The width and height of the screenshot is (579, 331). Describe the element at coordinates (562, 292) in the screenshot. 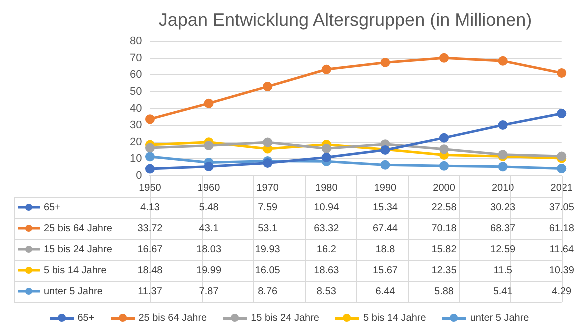

I see `data-label: 4.29` at that location.